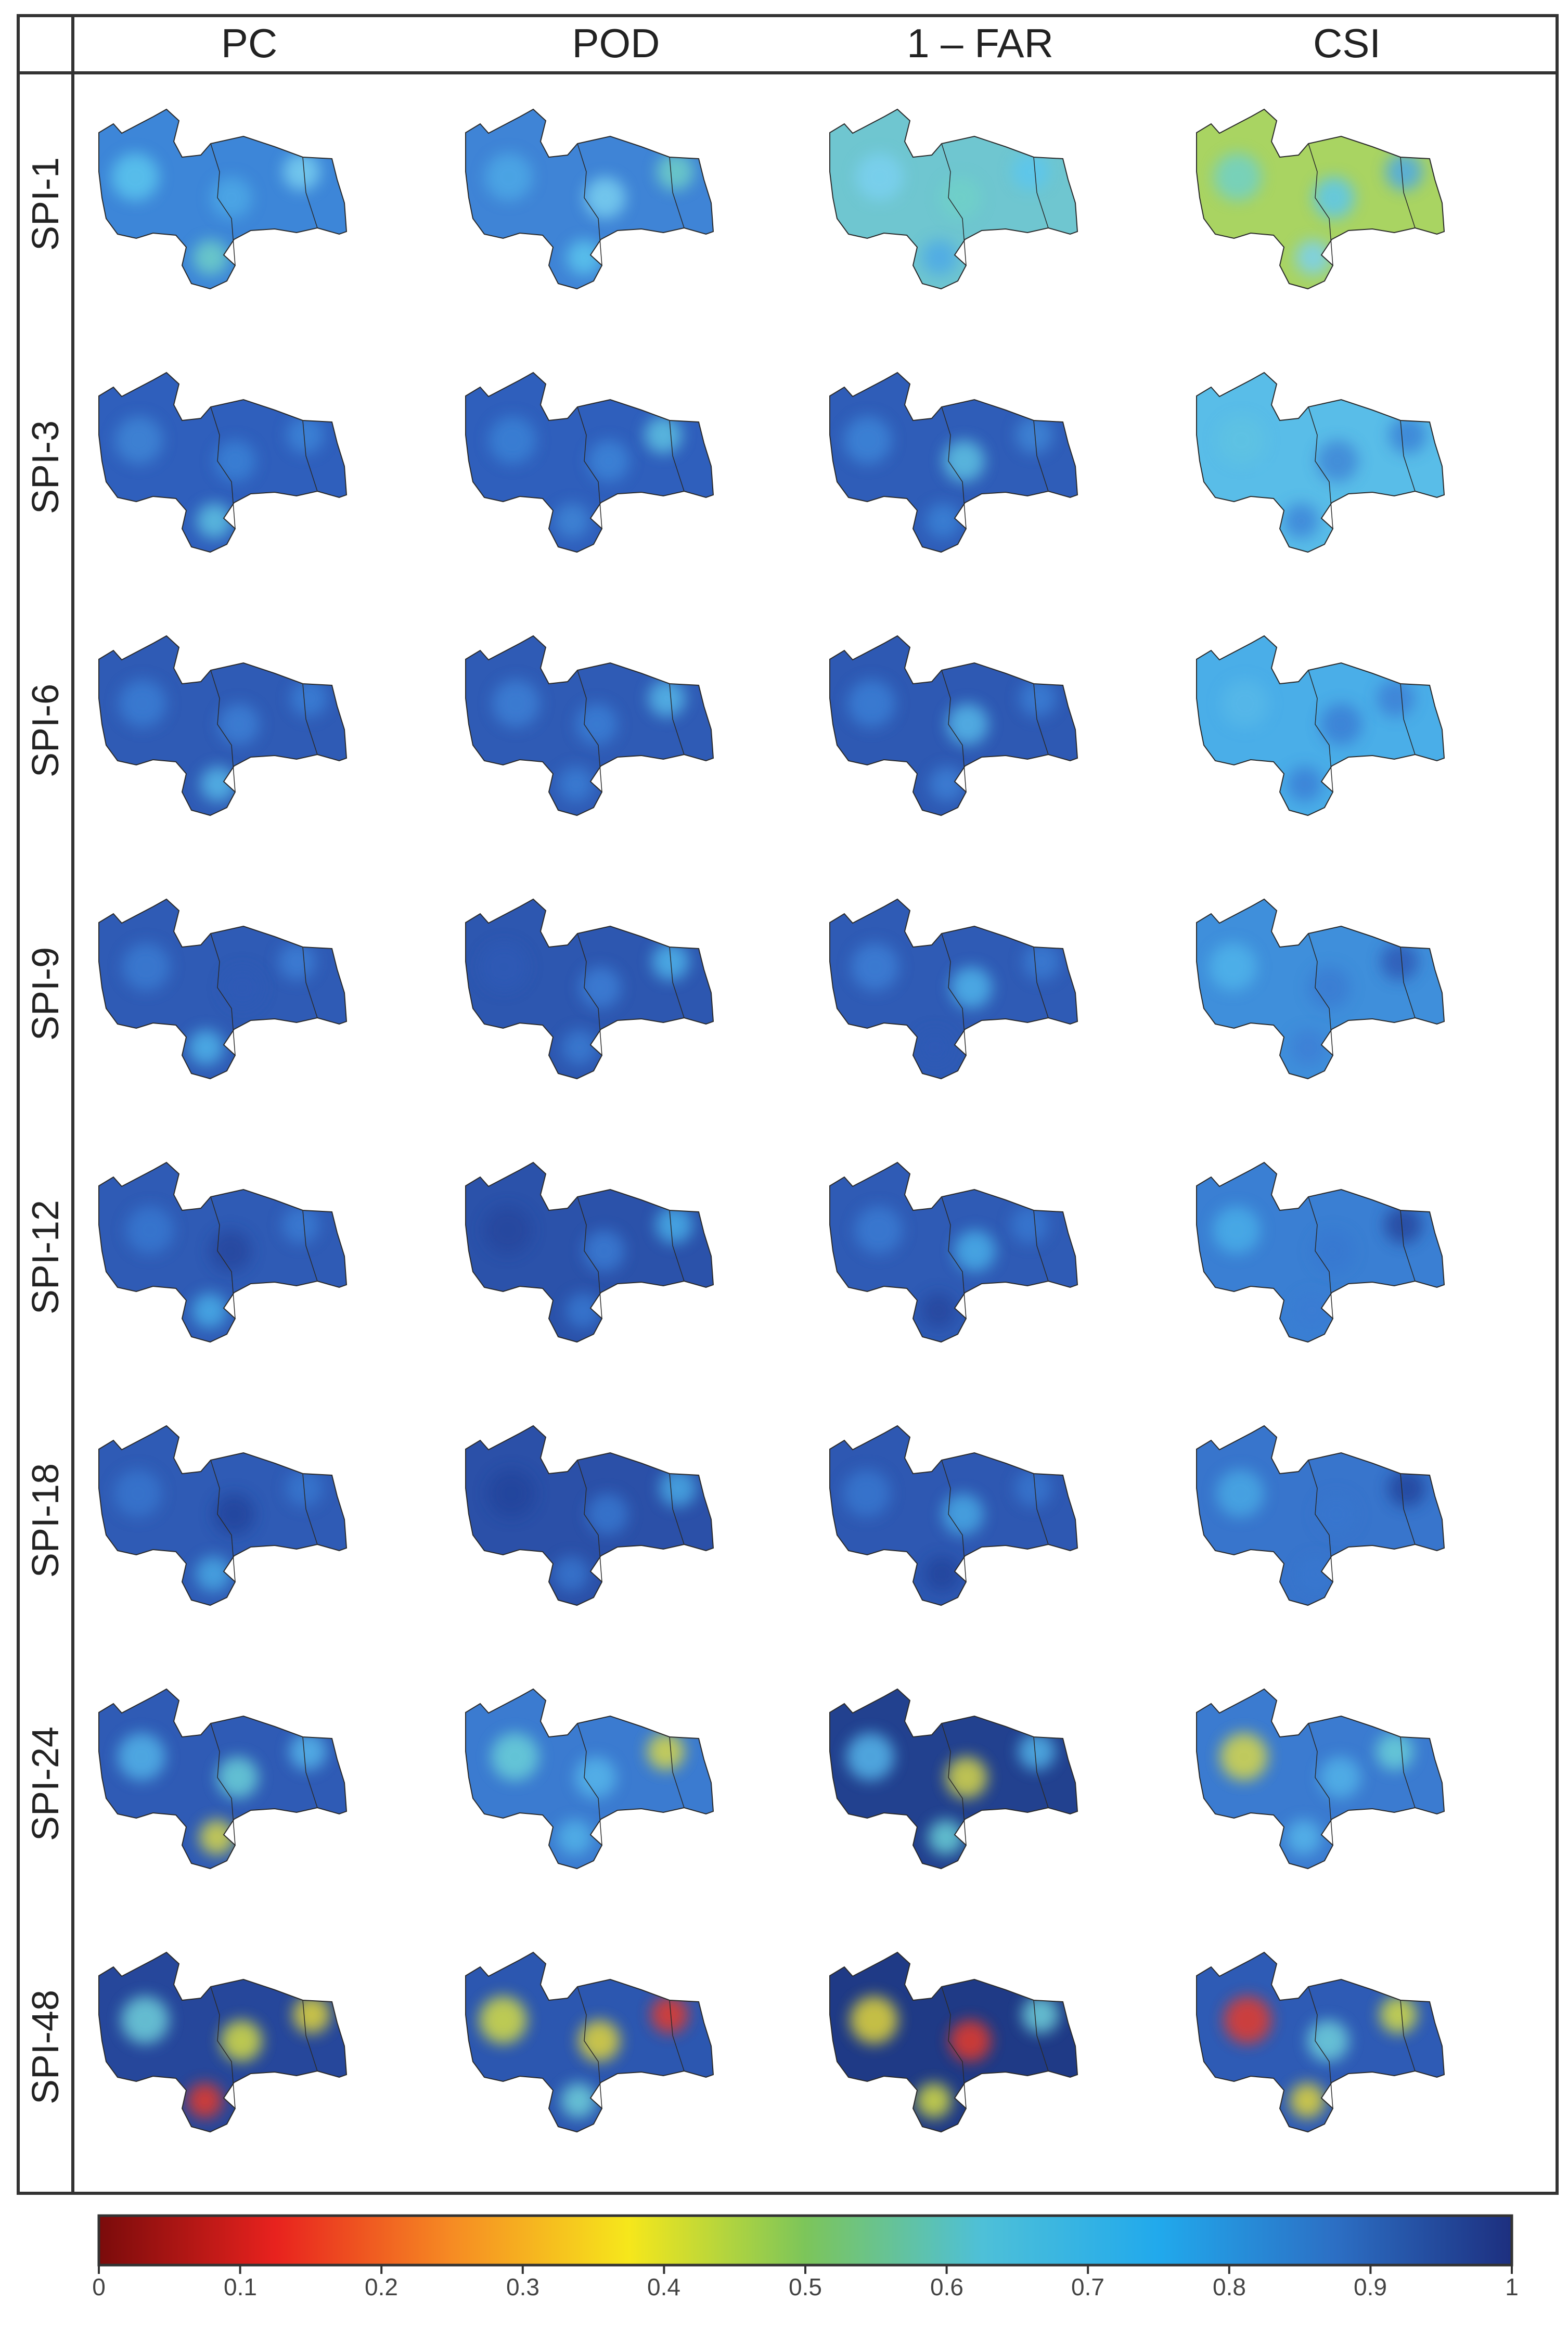  Describe the element at coordinates (1512, 2286) in the screenshot. I see `colorbar-tick-label: 1` at that location.